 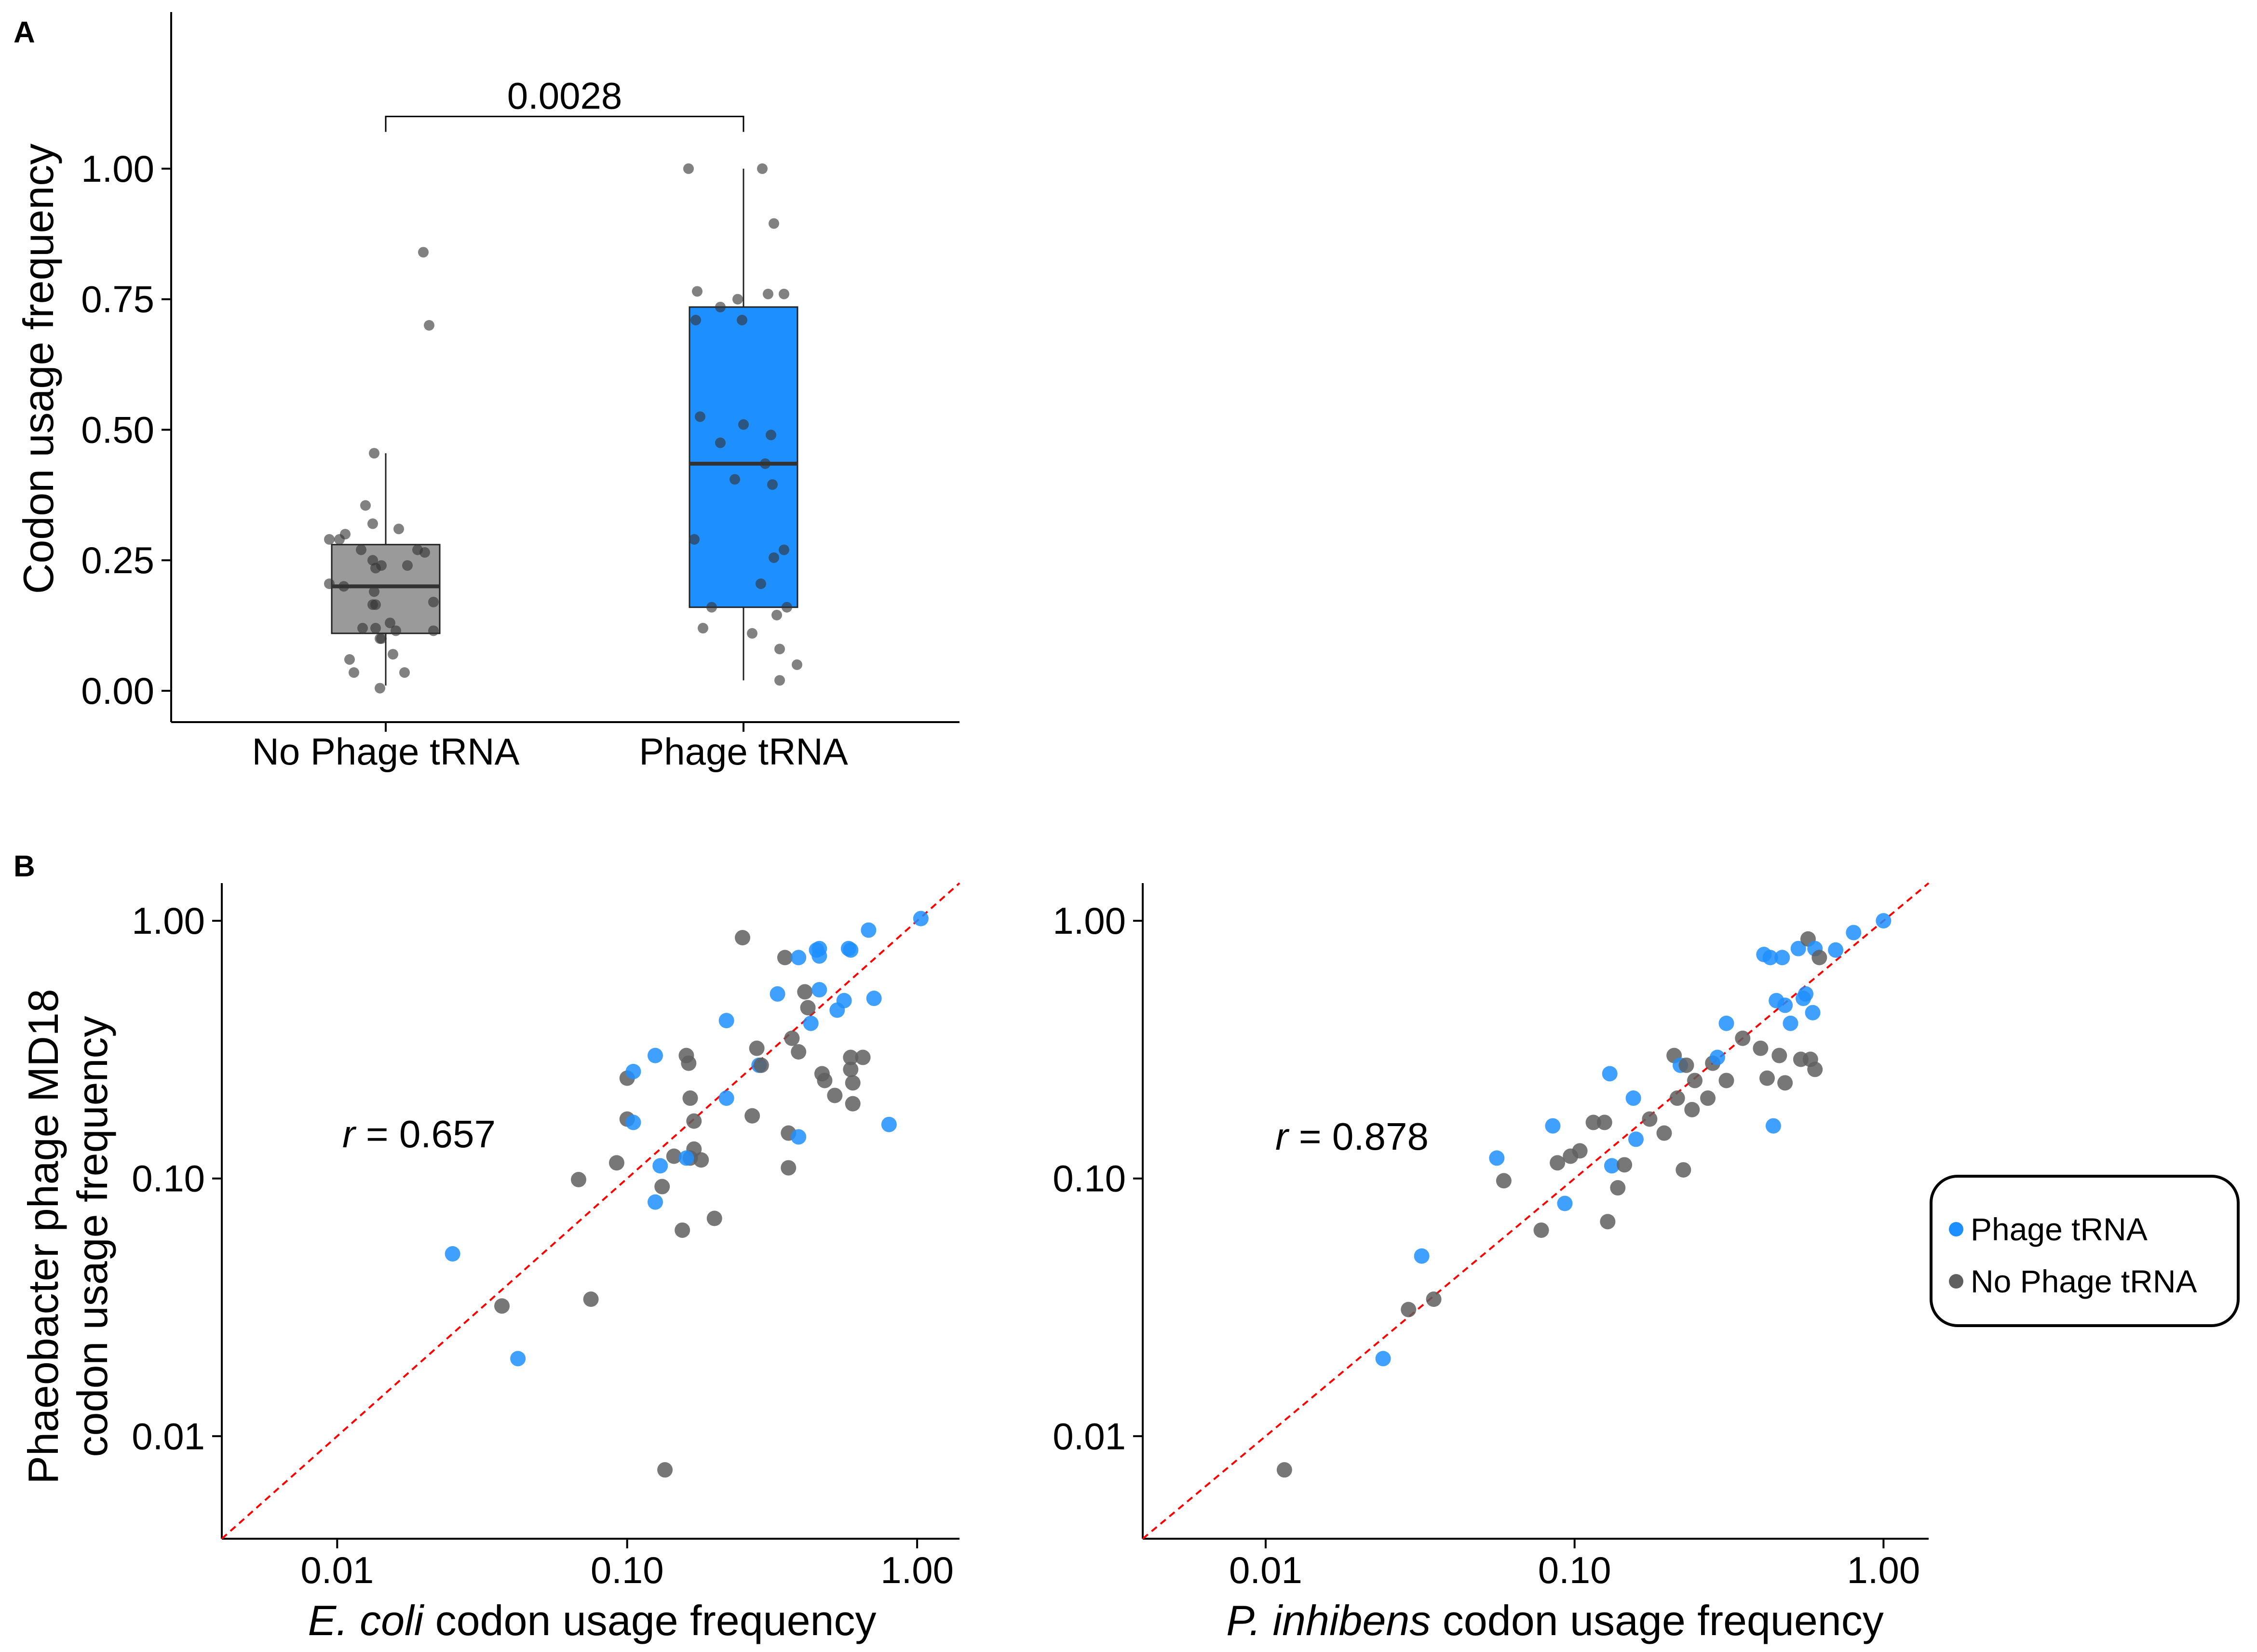 I want to click on panel-b2-correlation-label: r = 0.878, so click(x=1352, y=1136).